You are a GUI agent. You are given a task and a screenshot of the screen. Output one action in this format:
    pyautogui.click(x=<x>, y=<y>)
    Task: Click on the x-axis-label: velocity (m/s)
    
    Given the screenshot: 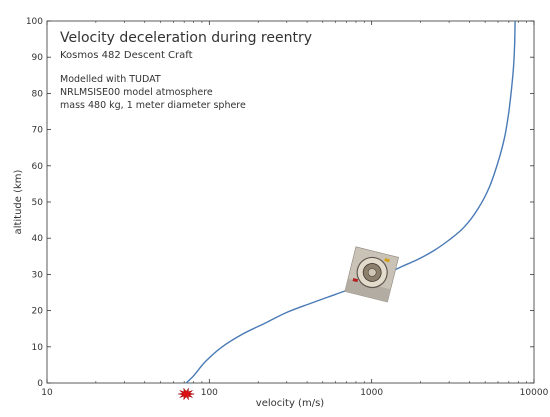 What is the action you would take?
    pyautogui.click(x=290, y=403)
    